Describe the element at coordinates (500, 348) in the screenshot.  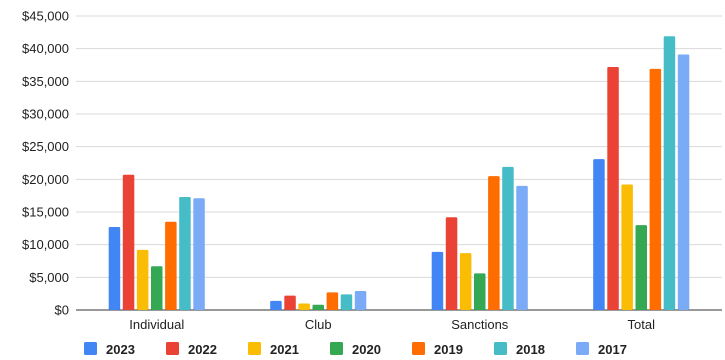
I see `legend-swatch-2018` at that location.